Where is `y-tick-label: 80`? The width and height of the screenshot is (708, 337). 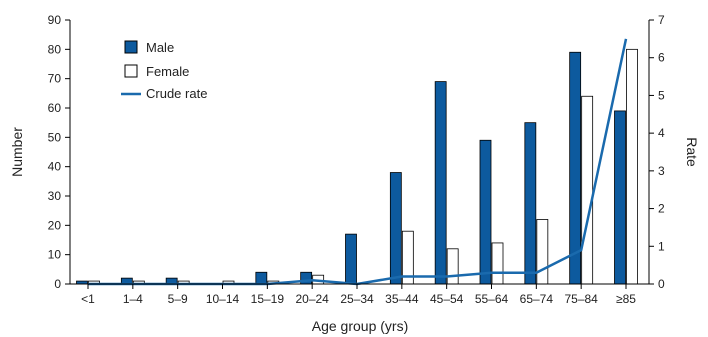 y-tick-label: 80 is located at coordinates (55, 49).